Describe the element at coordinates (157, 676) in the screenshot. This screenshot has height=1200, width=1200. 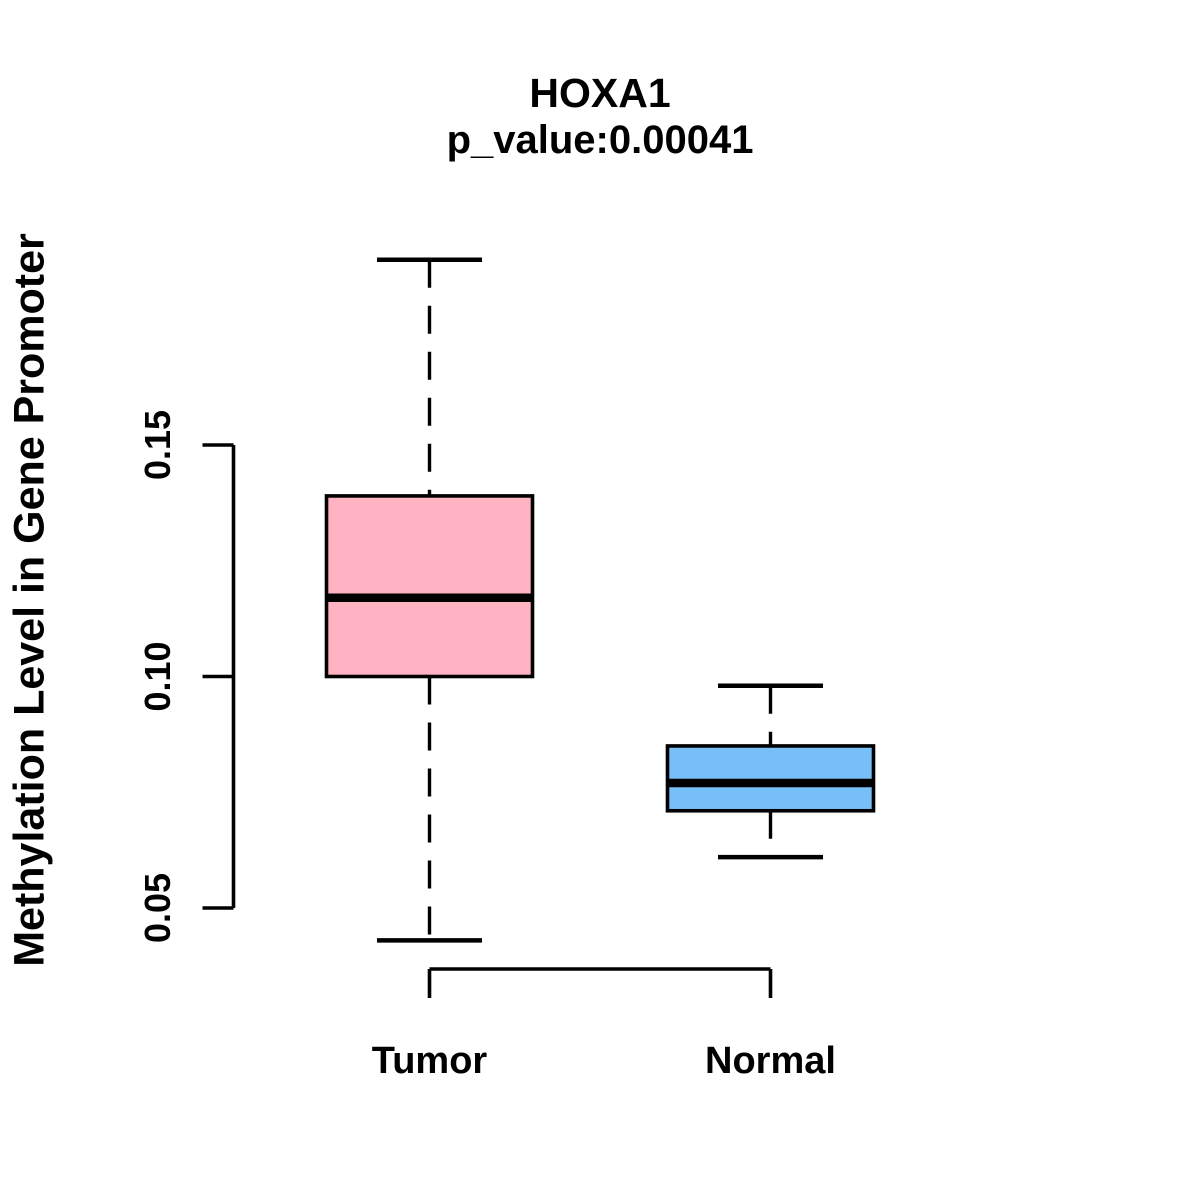
I see `y-axis-tick-label: 0.10` at that location.